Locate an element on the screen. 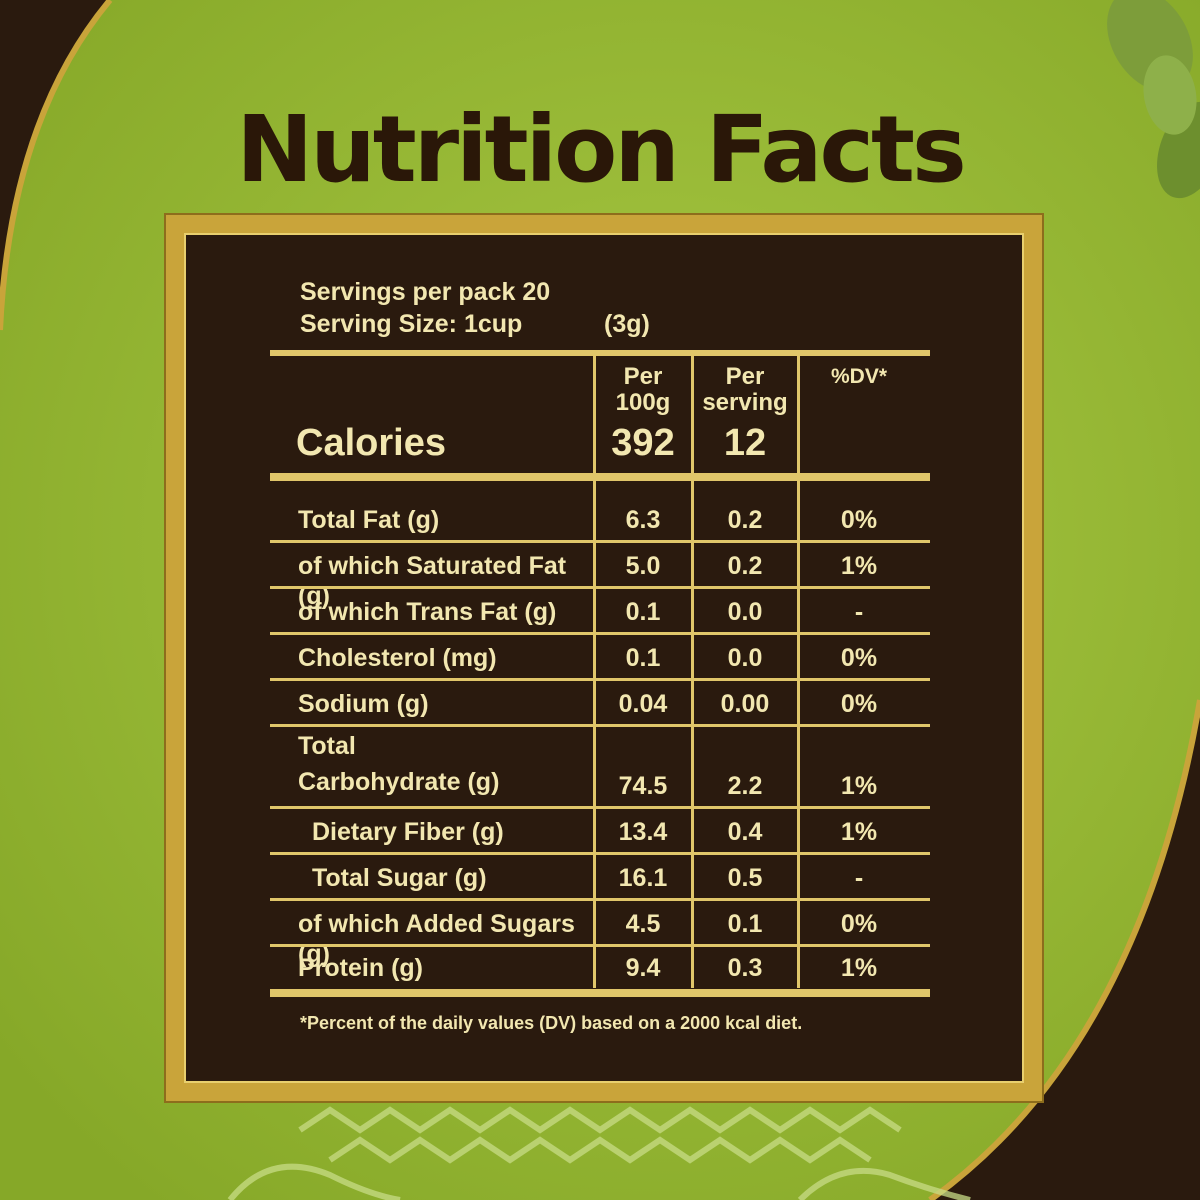  row-per-100g: 5.0 is located at coordinates (643, 566).